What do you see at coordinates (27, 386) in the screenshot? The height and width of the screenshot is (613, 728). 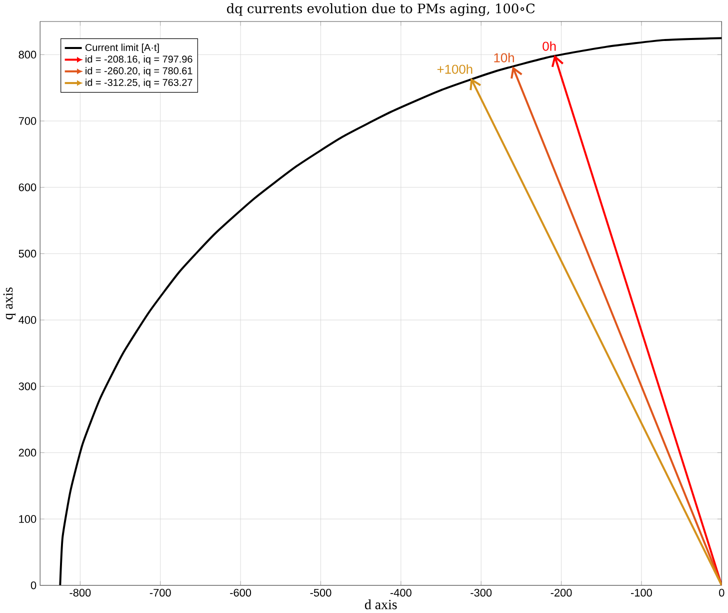 I see `y-tick-label: 300` at bounding box center [27, 386].